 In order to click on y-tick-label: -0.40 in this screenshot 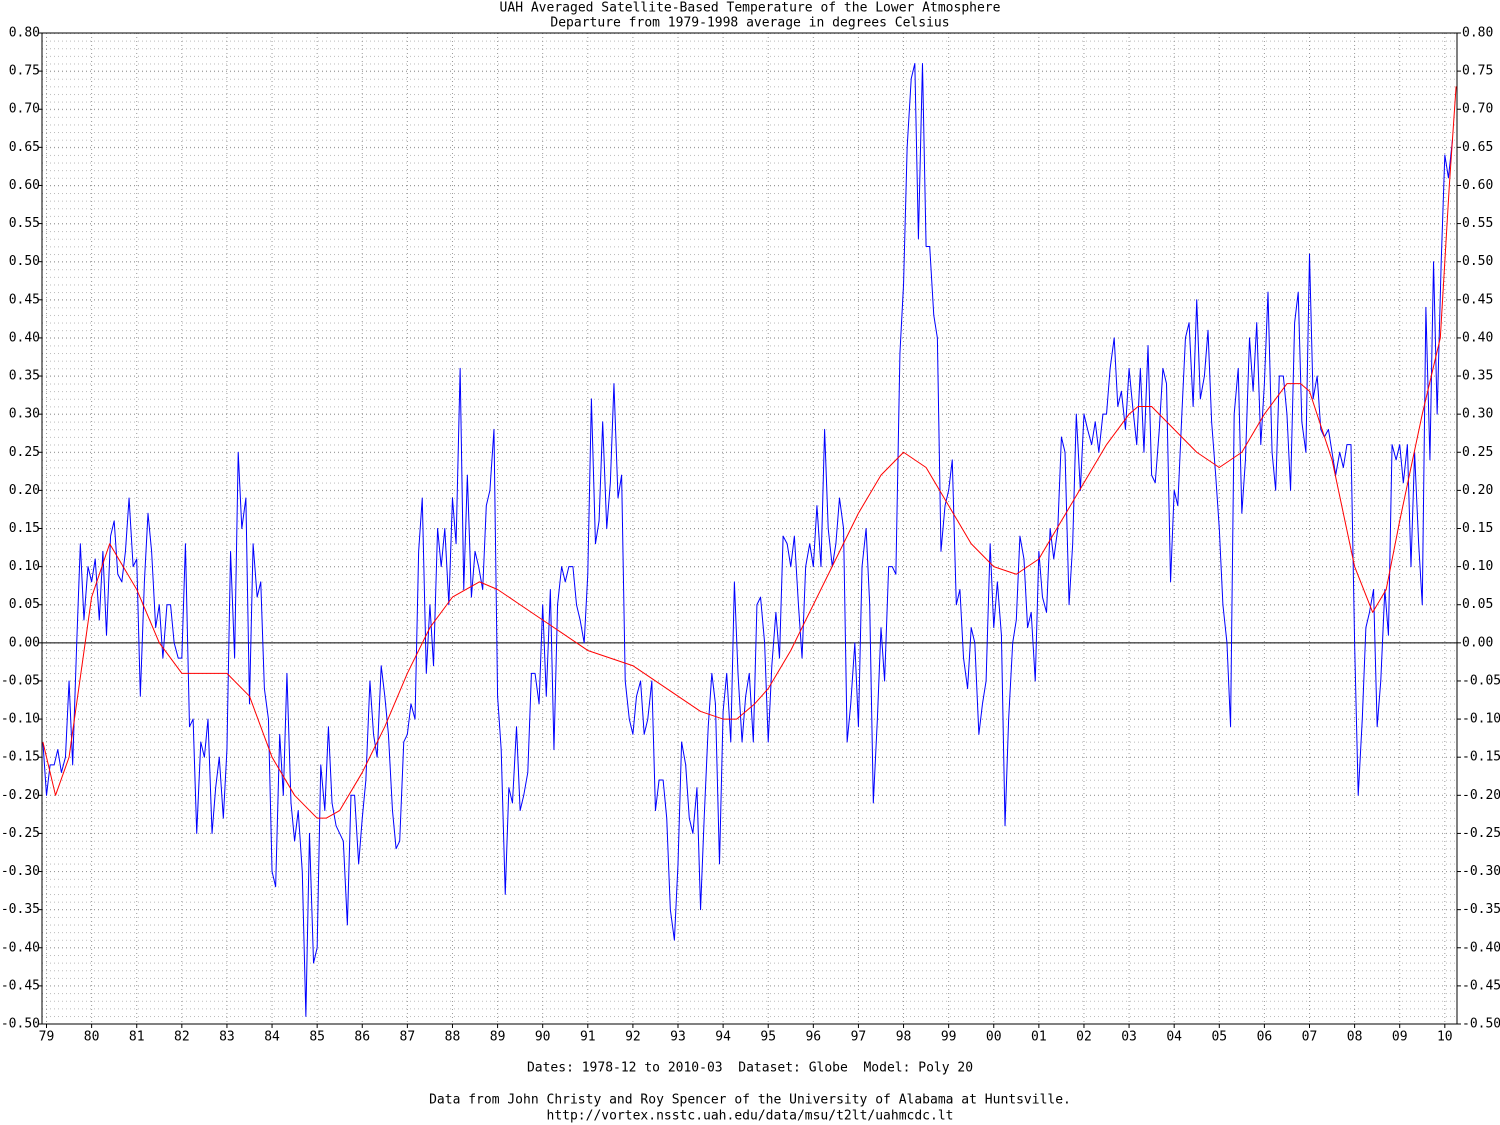, I will do `click(20, 947)`.